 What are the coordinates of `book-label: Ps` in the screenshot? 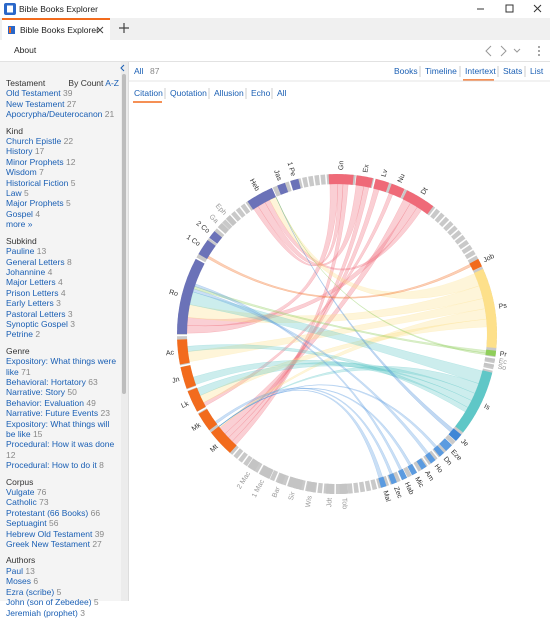 It's located at (503, 306).